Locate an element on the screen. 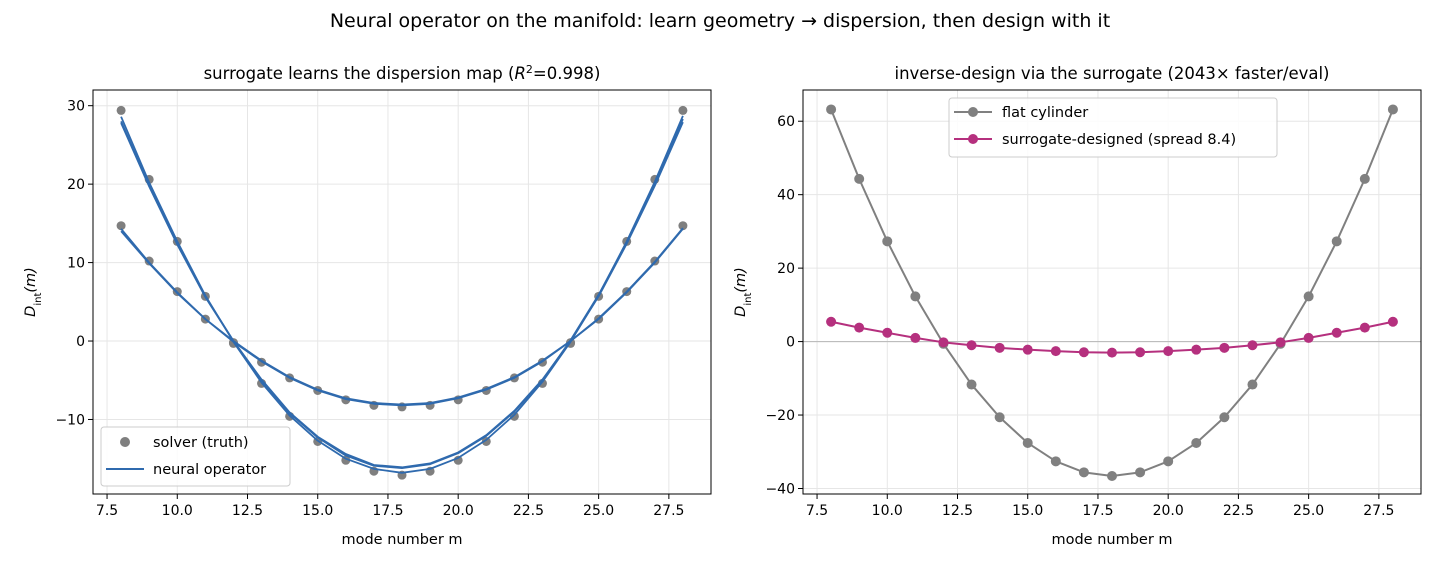 Image resolution: width=1440 pixels, height=564 pixels. left-x-tick-label: 7.5 is located at coordinates (107, 511).